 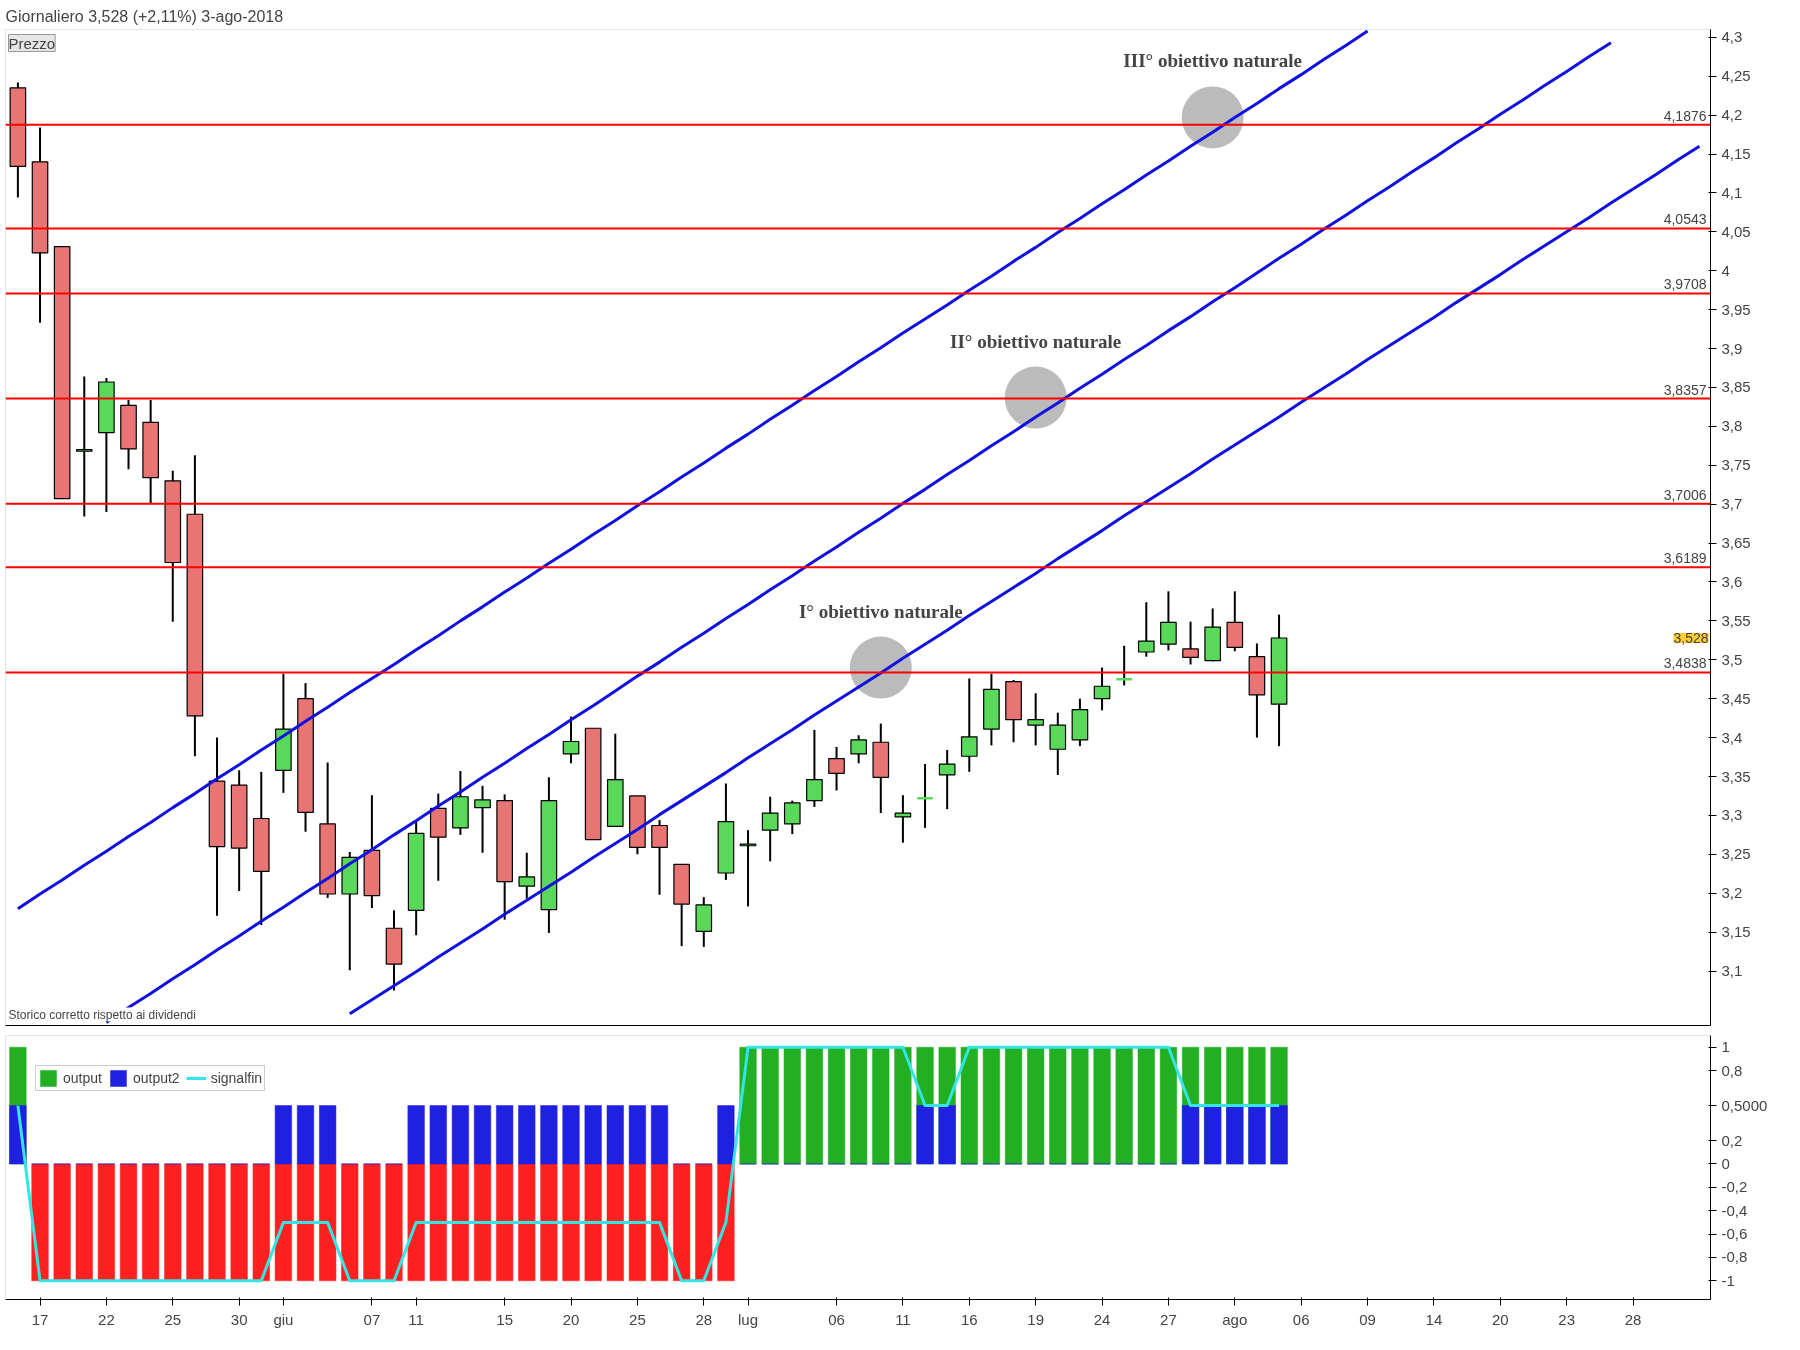 What do you see at coordinates (1732, 815) in the screenshot?
I see `y-tick-label: 3,3` at bounding box center [1732, 815].